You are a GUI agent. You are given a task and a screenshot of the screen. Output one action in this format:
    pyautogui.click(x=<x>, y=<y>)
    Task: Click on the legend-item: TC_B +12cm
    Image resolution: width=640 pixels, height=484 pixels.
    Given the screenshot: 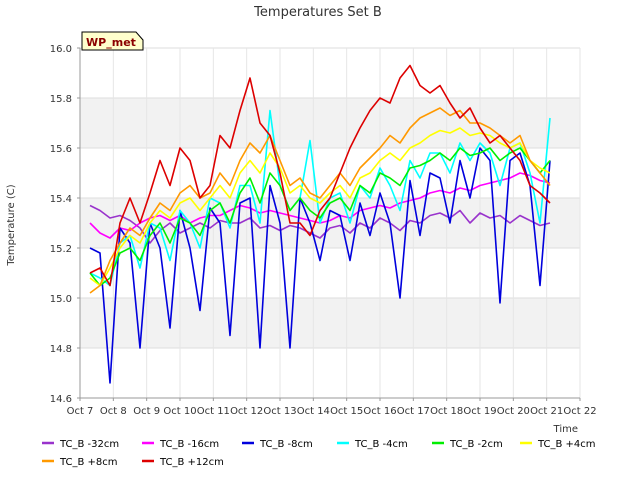 What is the action you would take?
    pyautogui.click(x=183, y=462)
    